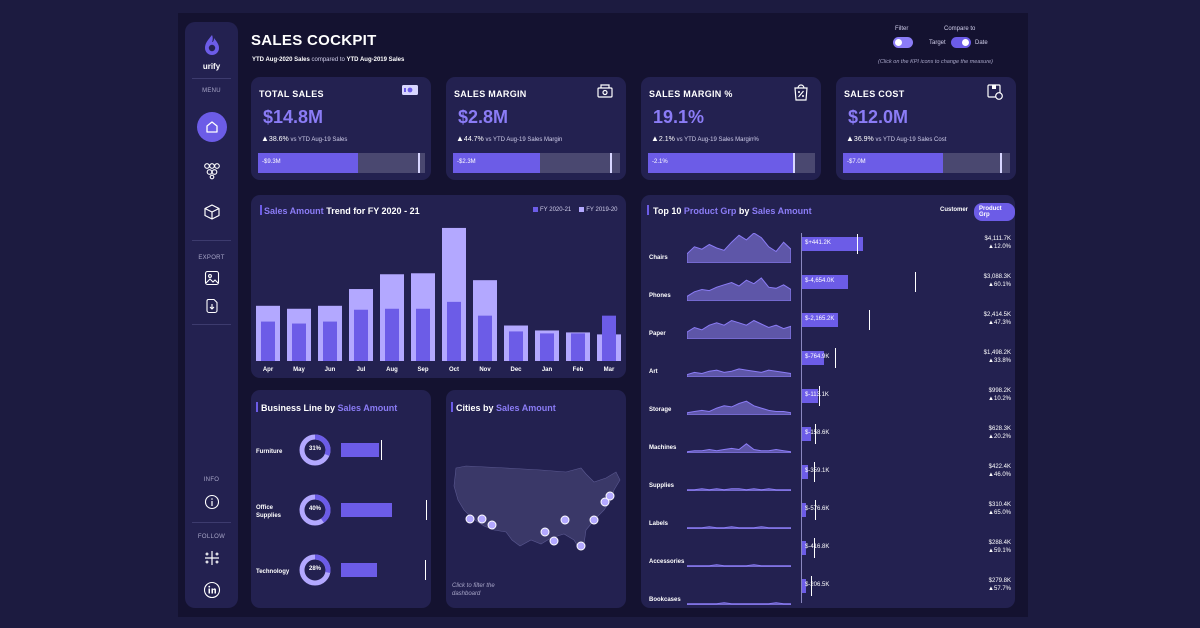 This screenshot has width=1200, height=628. Describe the element at coordinates (341, 163) in the screenshot. I see `kpi-bar: -$9.3M` at that location.